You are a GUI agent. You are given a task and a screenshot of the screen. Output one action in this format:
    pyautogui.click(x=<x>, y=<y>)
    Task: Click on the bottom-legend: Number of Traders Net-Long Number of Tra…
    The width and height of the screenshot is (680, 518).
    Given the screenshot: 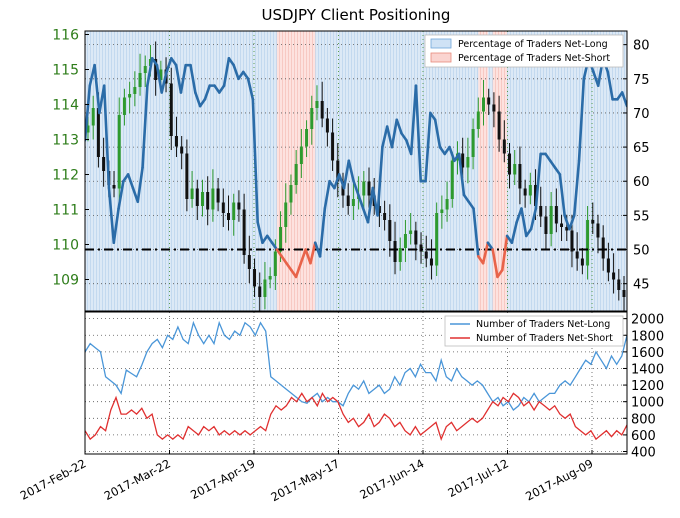 What is the action you would take?
    pyautogui.click(x=534, y=331)
    